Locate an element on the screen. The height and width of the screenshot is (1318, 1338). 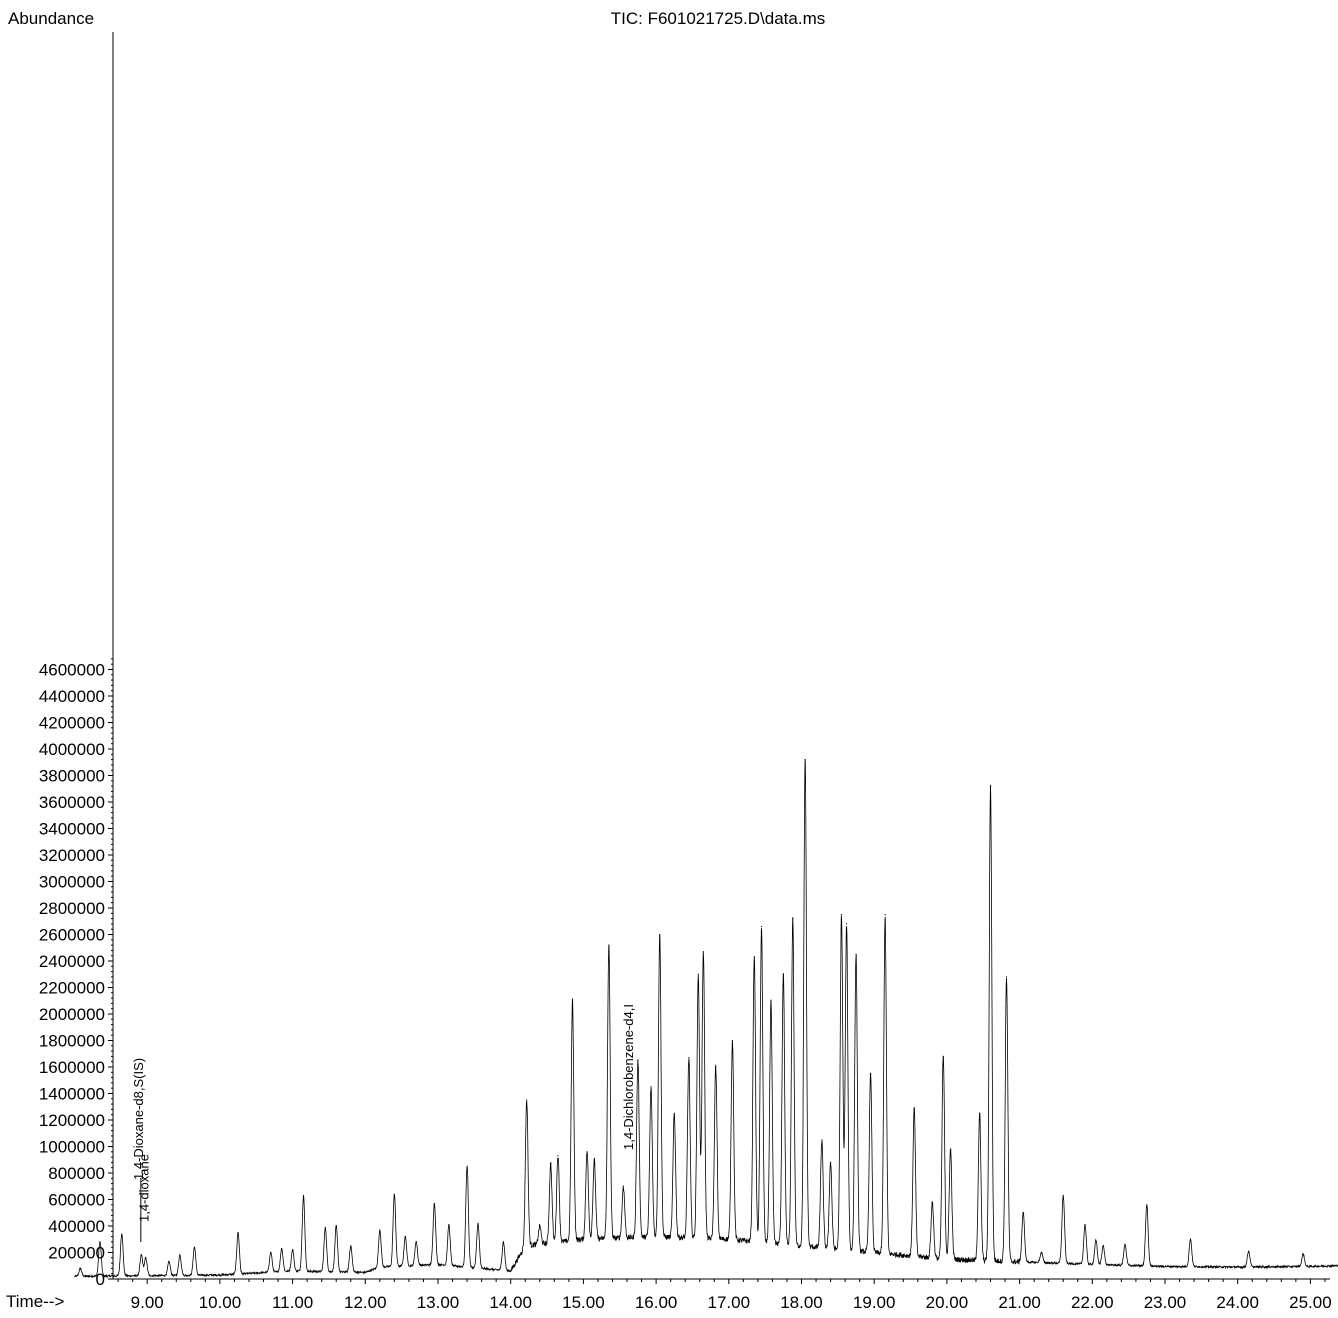
y-tick-label: 4000000 is located at coordinates (72, 749).